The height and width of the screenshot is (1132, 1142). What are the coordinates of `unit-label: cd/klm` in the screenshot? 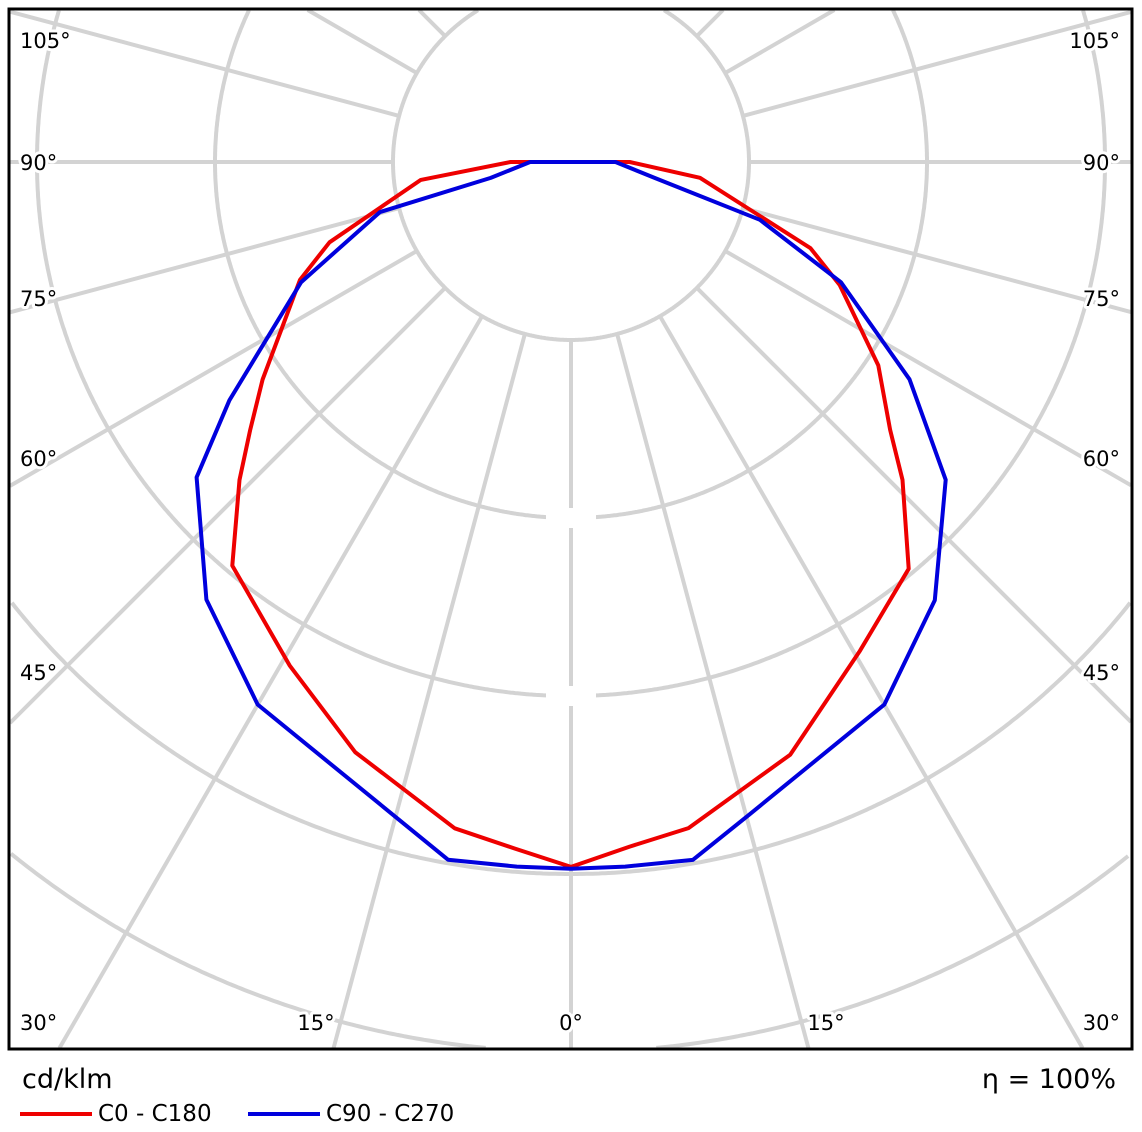 It's located at (67, 1079).